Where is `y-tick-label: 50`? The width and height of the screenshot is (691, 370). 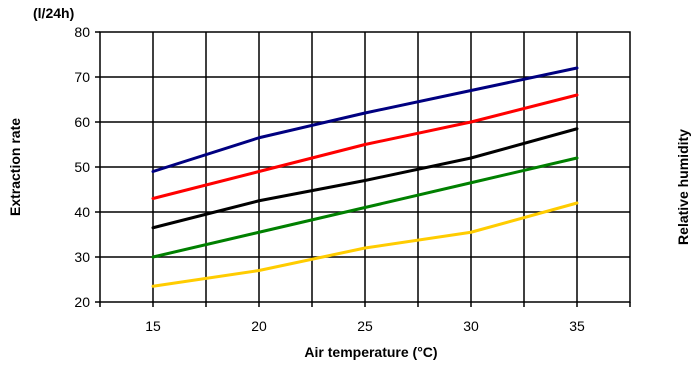 y-tick-label: 50 is located at coordinates (82, 167).